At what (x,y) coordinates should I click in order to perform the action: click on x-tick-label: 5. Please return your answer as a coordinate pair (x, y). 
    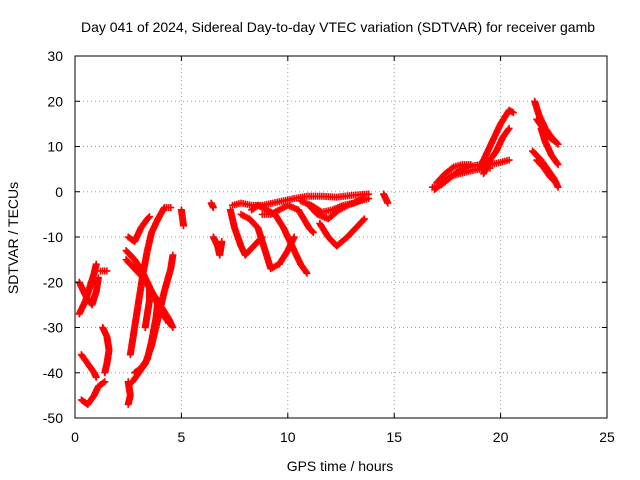
    Looking at the image, I should click on (182, 437).